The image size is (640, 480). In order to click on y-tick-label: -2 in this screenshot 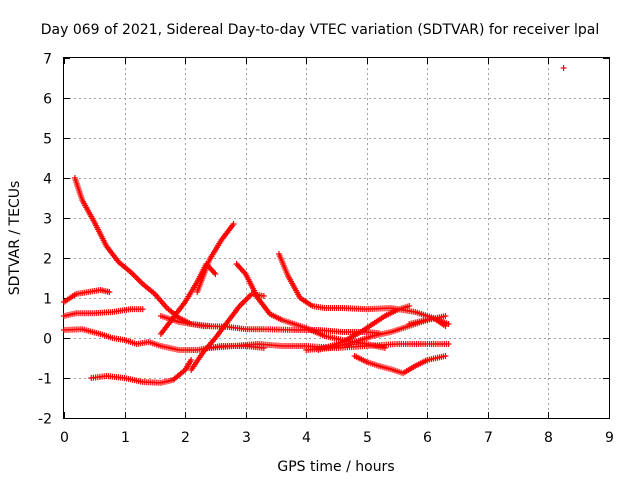, I will do `click(45, 420)`.